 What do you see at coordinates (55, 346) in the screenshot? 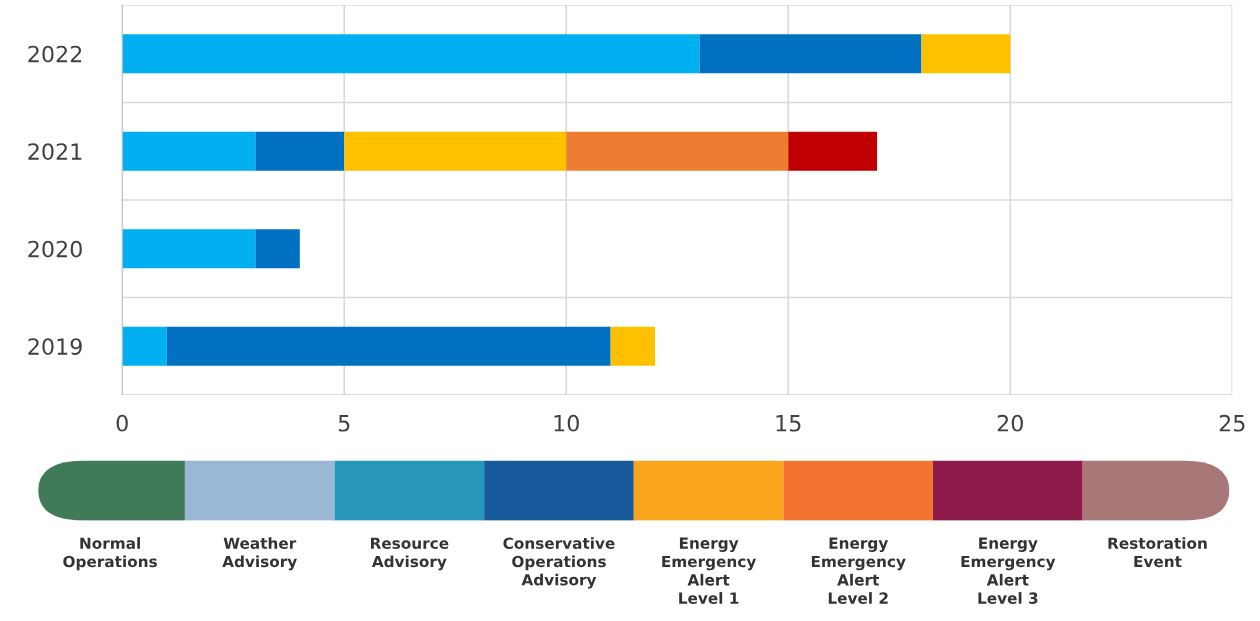
I see `y-tick-label: 2019` at bounding box center [55, 346].